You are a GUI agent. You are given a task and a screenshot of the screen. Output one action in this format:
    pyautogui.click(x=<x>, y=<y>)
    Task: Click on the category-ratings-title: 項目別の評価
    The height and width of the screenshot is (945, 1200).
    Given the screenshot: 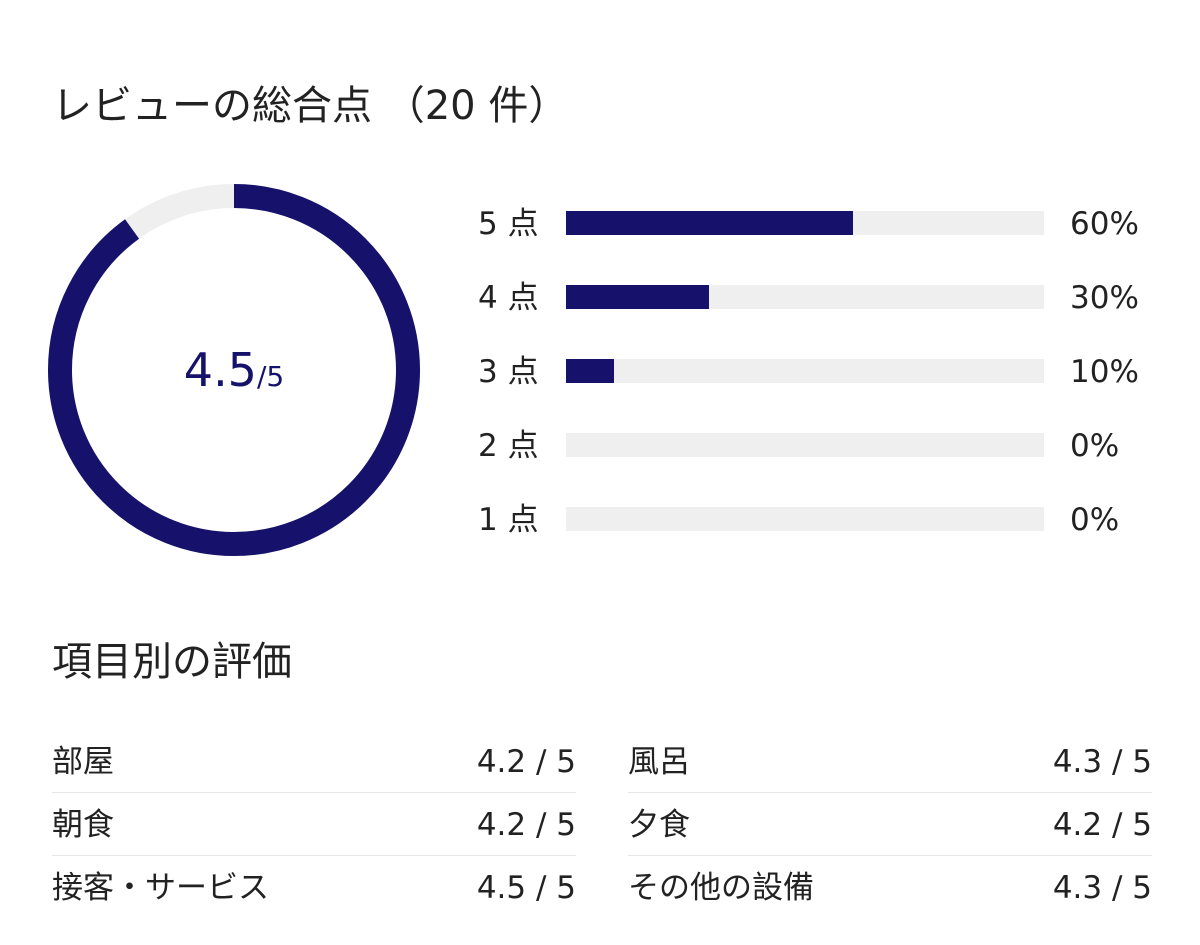 What is the action you would take?
    pyautogui.click(x=172, y=662)
    